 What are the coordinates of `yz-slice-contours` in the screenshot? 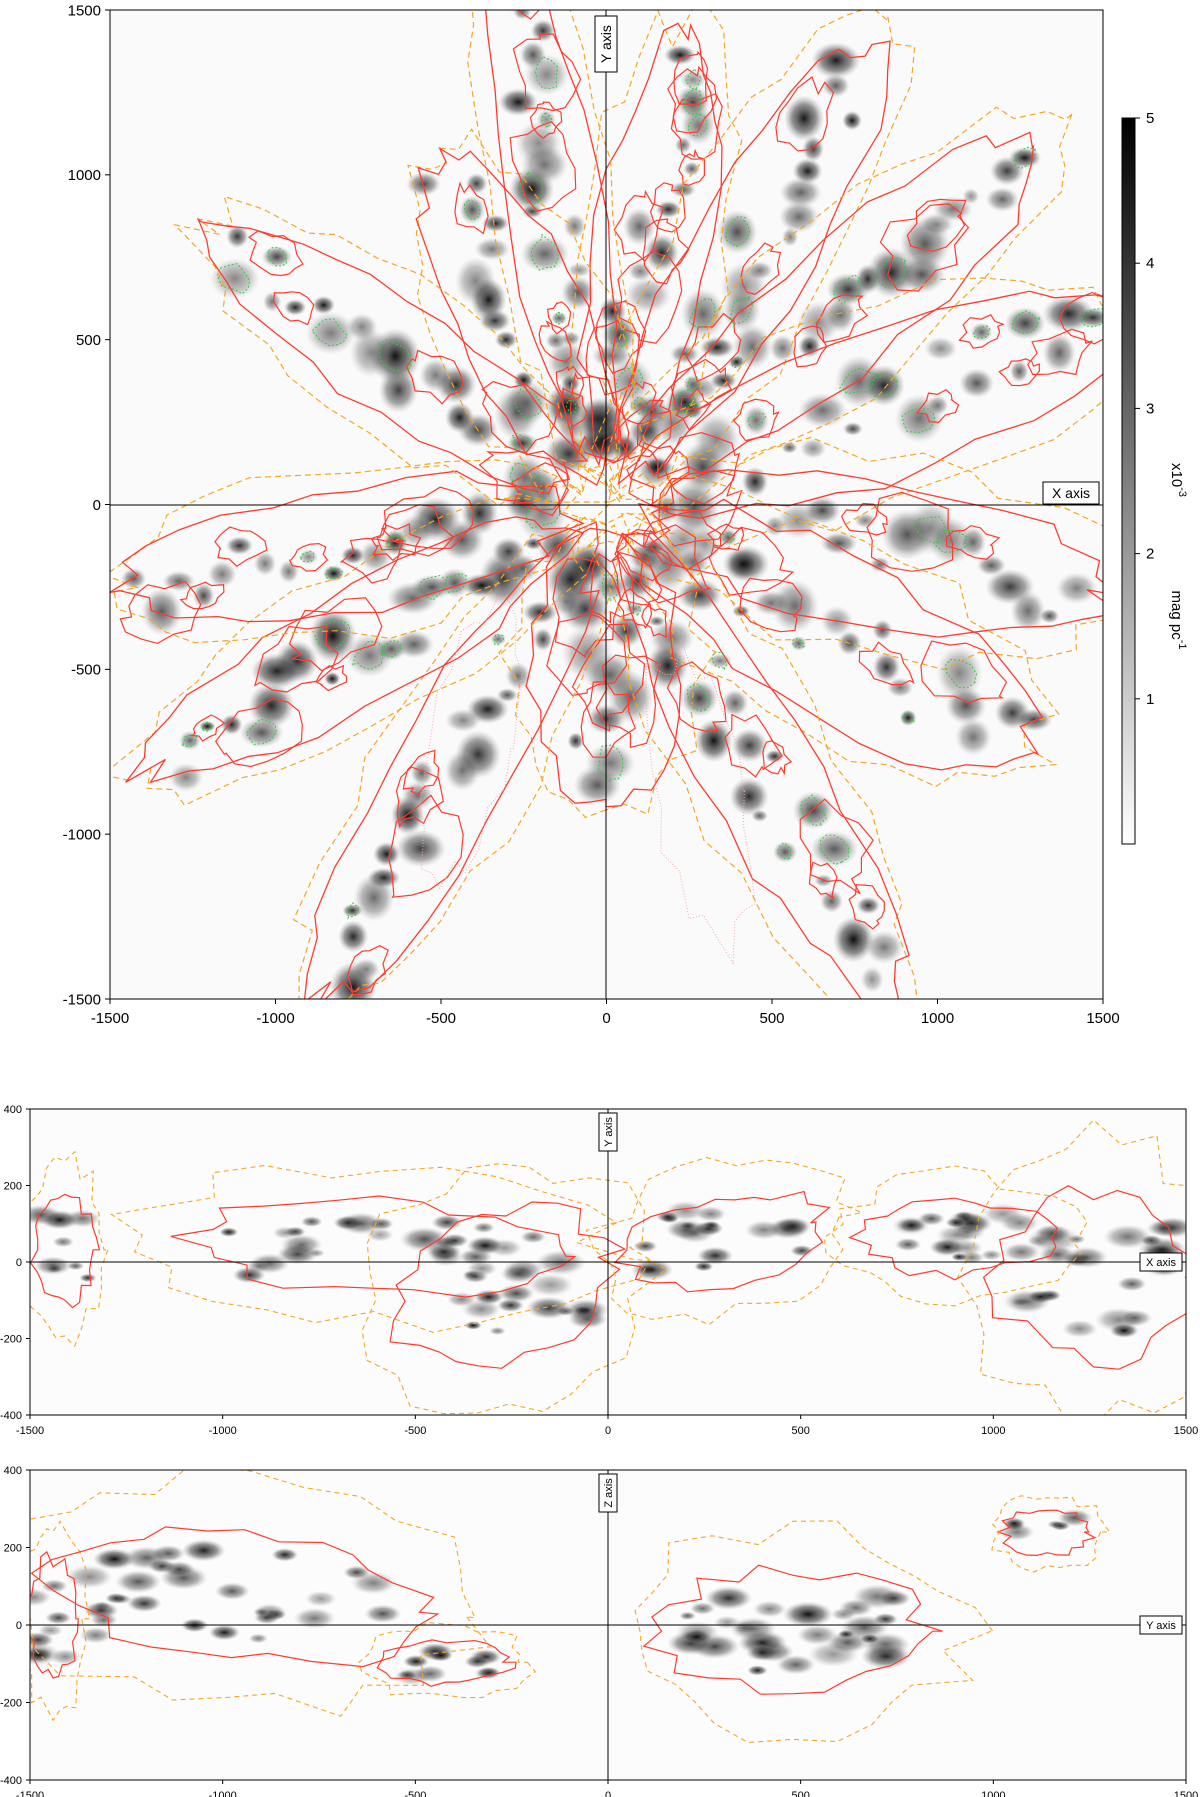 It's located at (570, 1607).